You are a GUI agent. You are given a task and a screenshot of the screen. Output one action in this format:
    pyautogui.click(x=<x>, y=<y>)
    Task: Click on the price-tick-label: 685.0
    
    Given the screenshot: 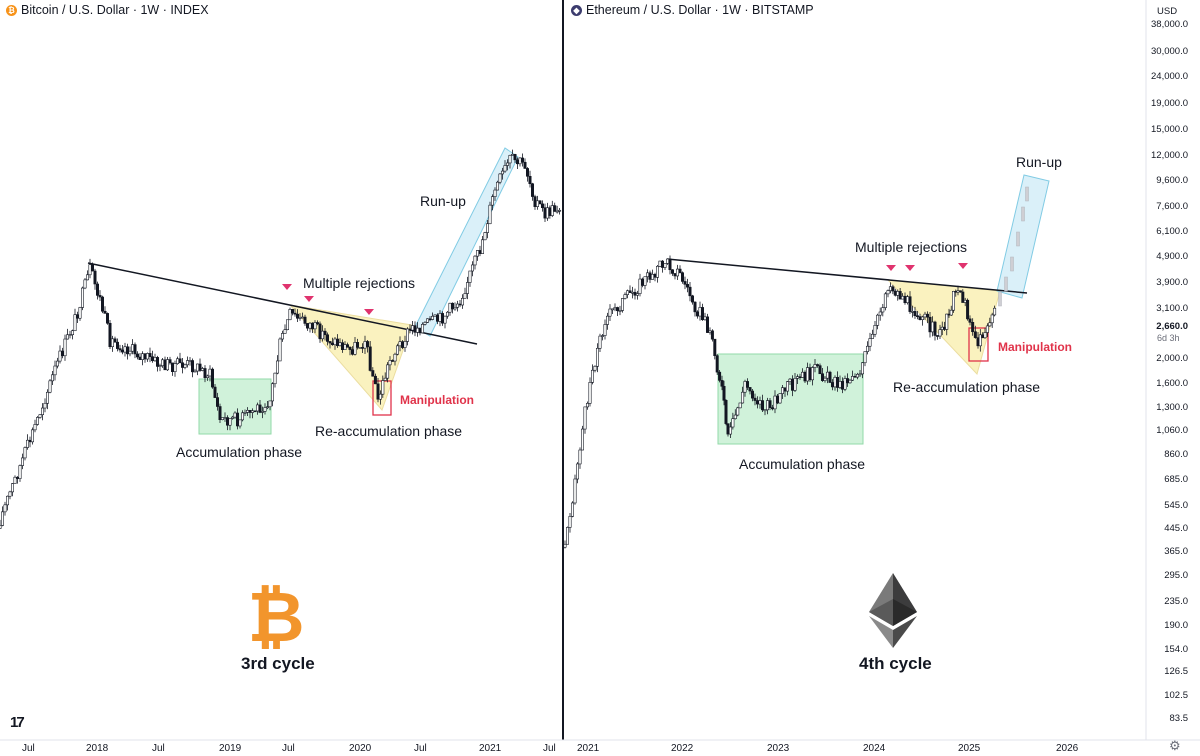 What is the action you would take?
    pyautogui.click(x=1176, y=480)
    